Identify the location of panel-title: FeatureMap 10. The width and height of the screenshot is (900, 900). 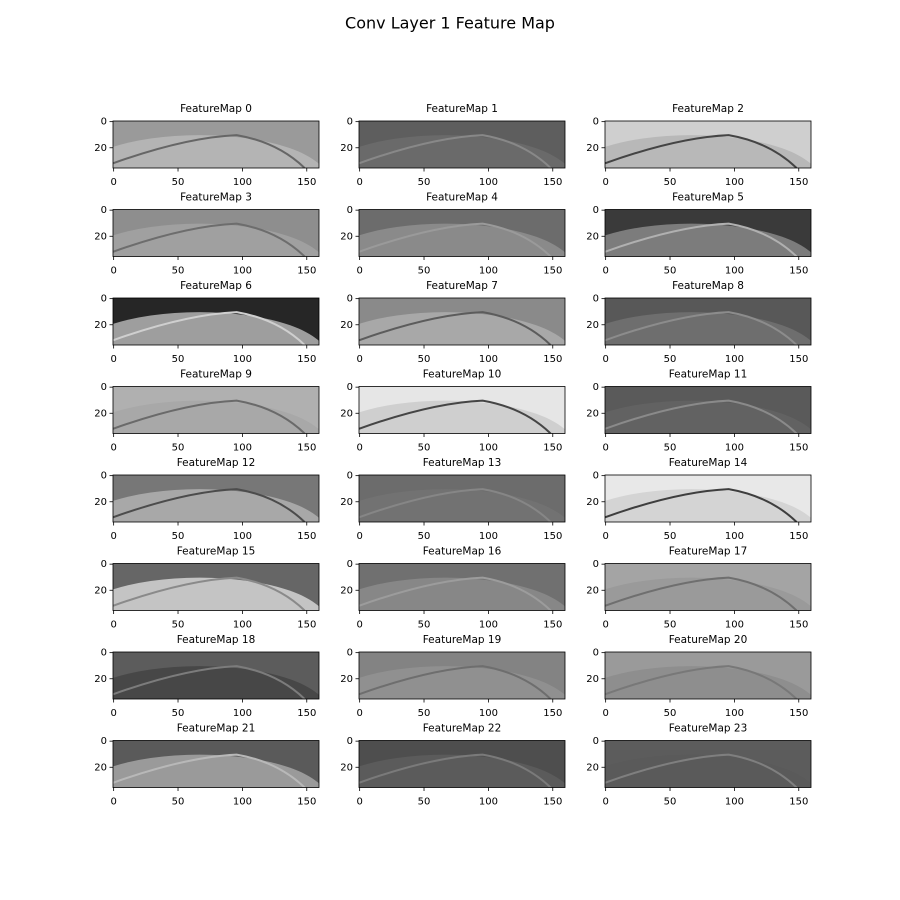
(462, 375).